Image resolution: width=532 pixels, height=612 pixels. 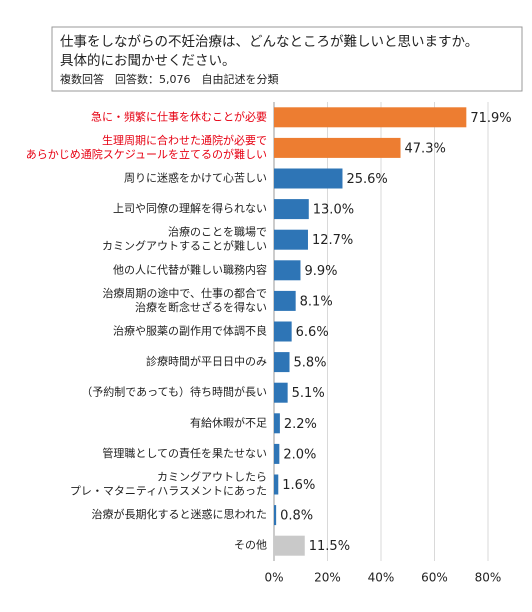 I want to click on value-label: 5.1%, so click(x=308, y=393).